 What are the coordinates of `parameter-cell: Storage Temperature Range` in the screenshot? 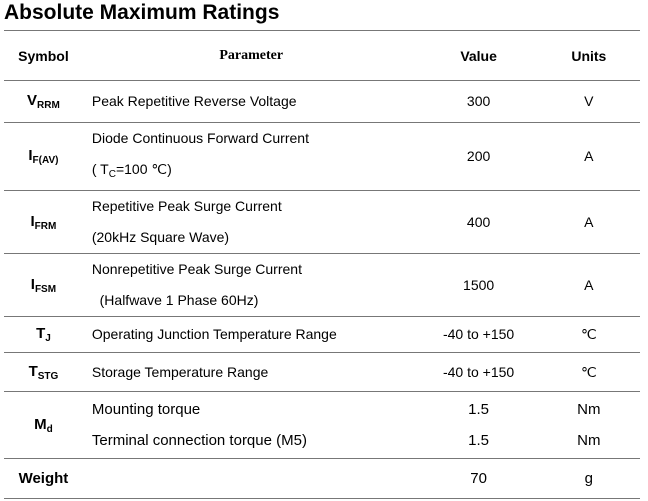 It's located at (251, 372).